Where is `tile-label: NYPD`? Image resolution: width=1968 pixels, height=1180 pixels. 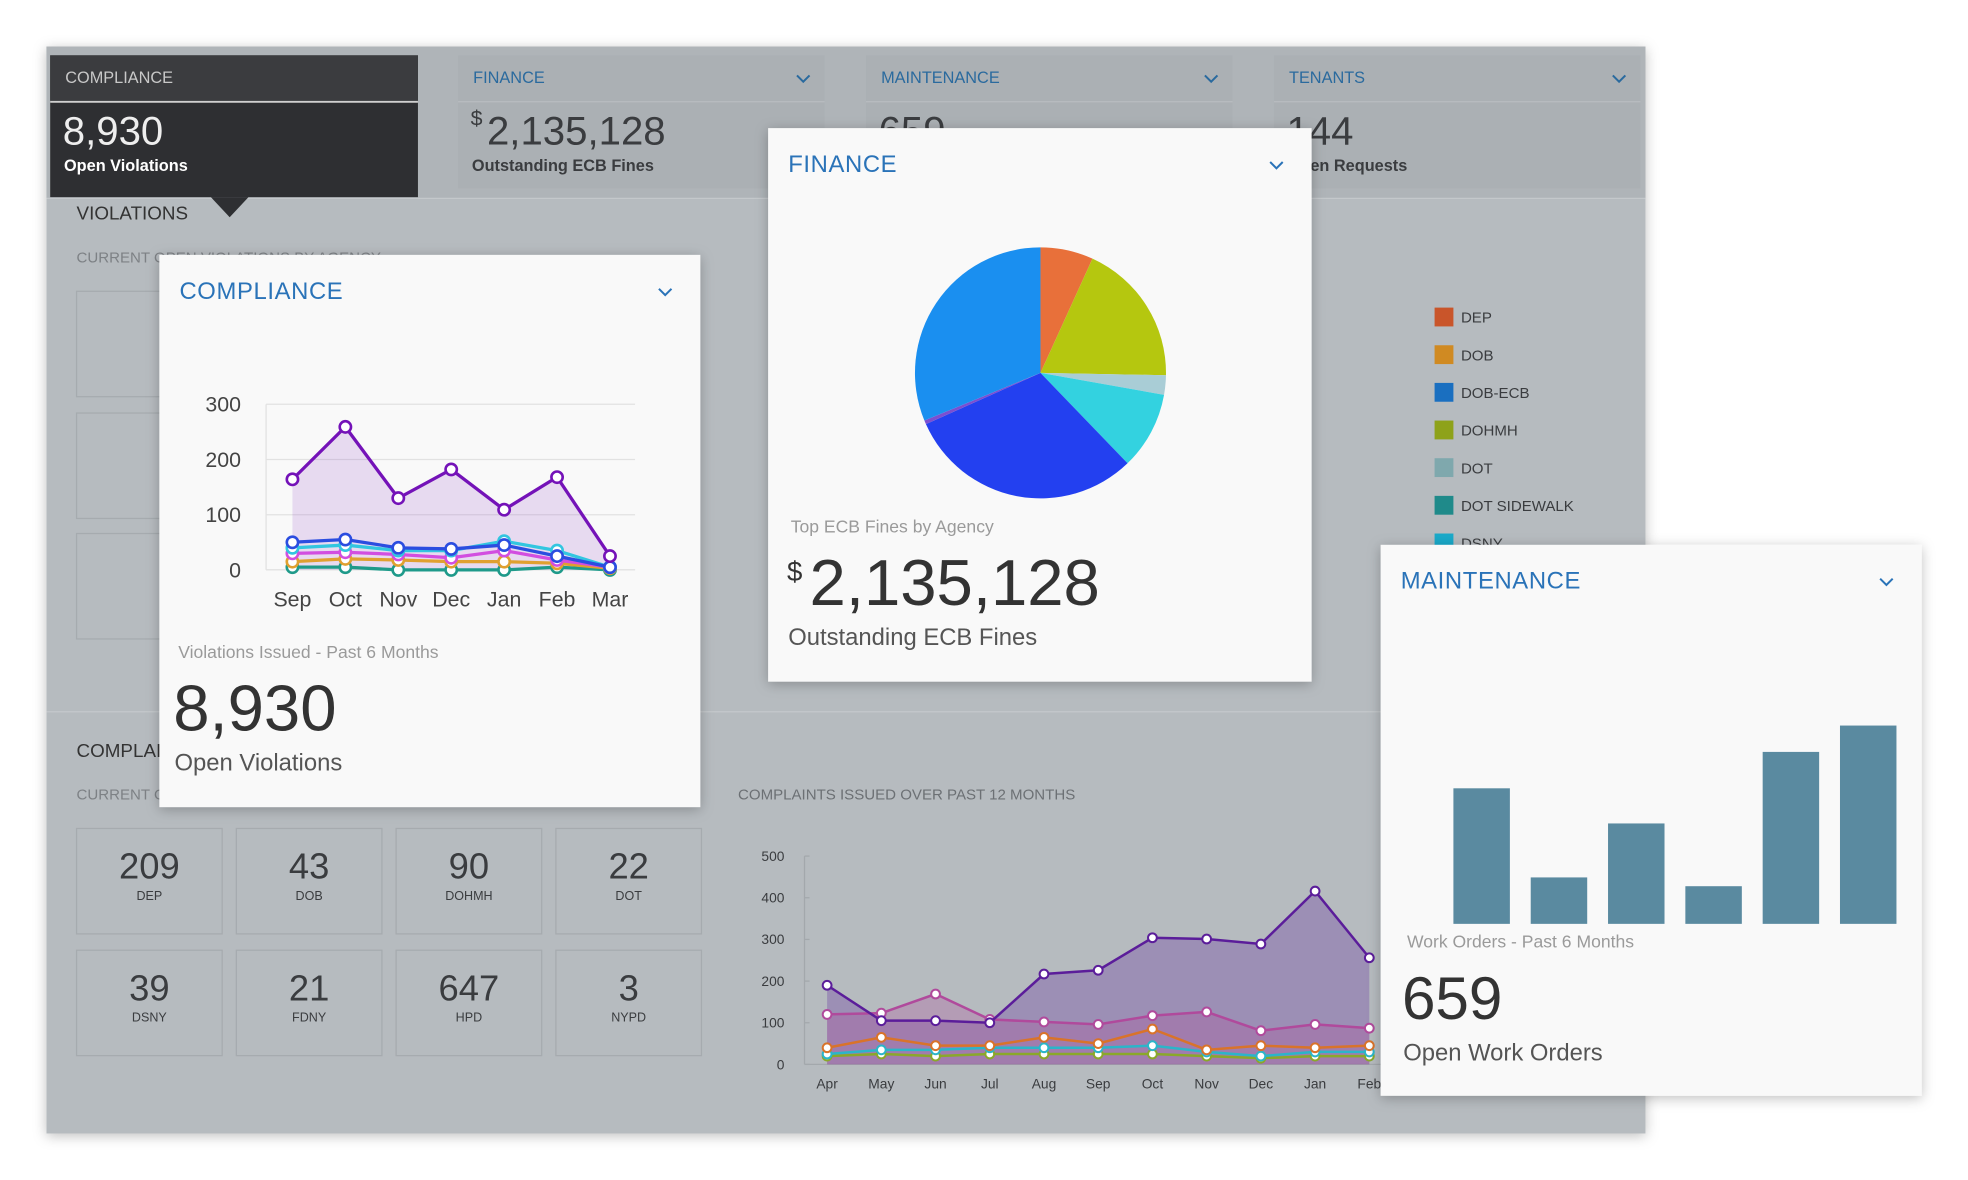
tile-label: NYPD is located at coordinates (628, 1018).